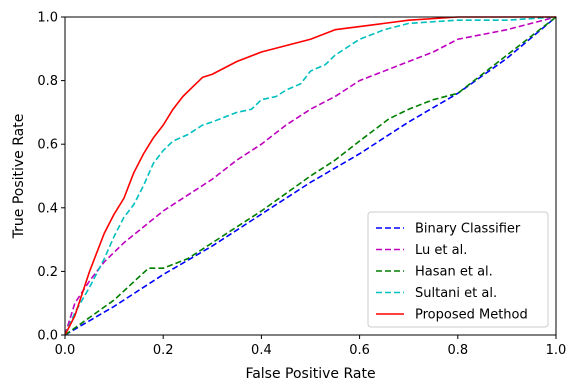 Image resolution: width=569 pixels, height=379 pixels. What do you see at coordinates (454, 272) in the screenshot?
I see `legend-entry: Hasan et al.` at bounding box center [454, 272].